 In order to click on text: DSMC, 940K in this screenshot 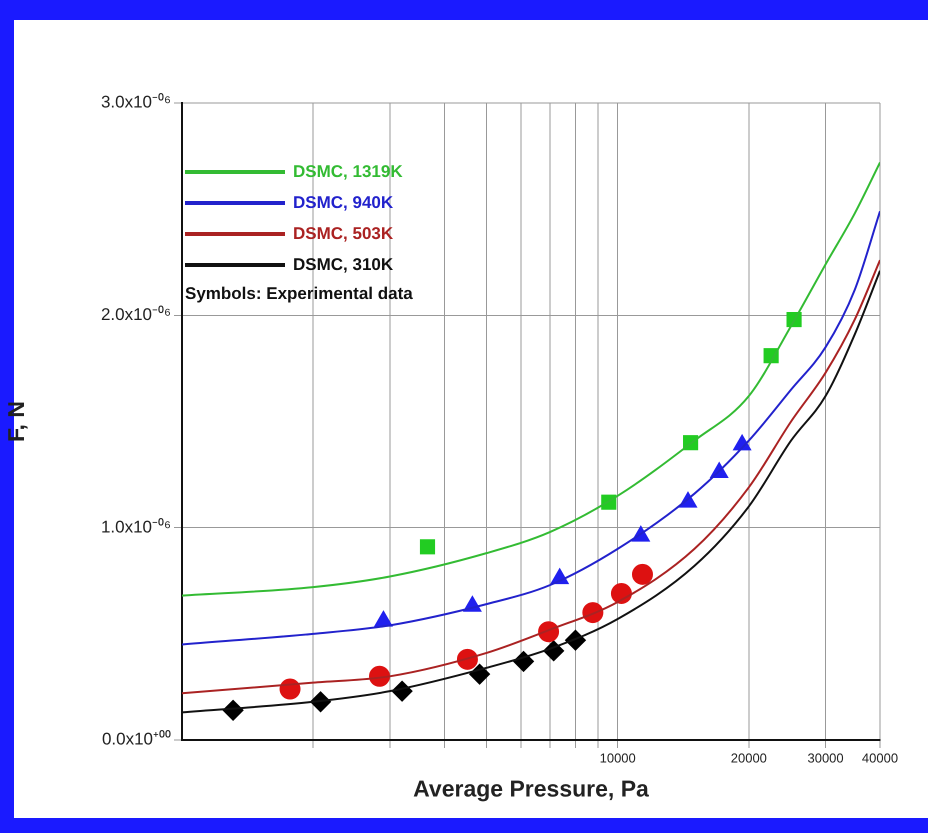, I will do `click(343, 203)`.